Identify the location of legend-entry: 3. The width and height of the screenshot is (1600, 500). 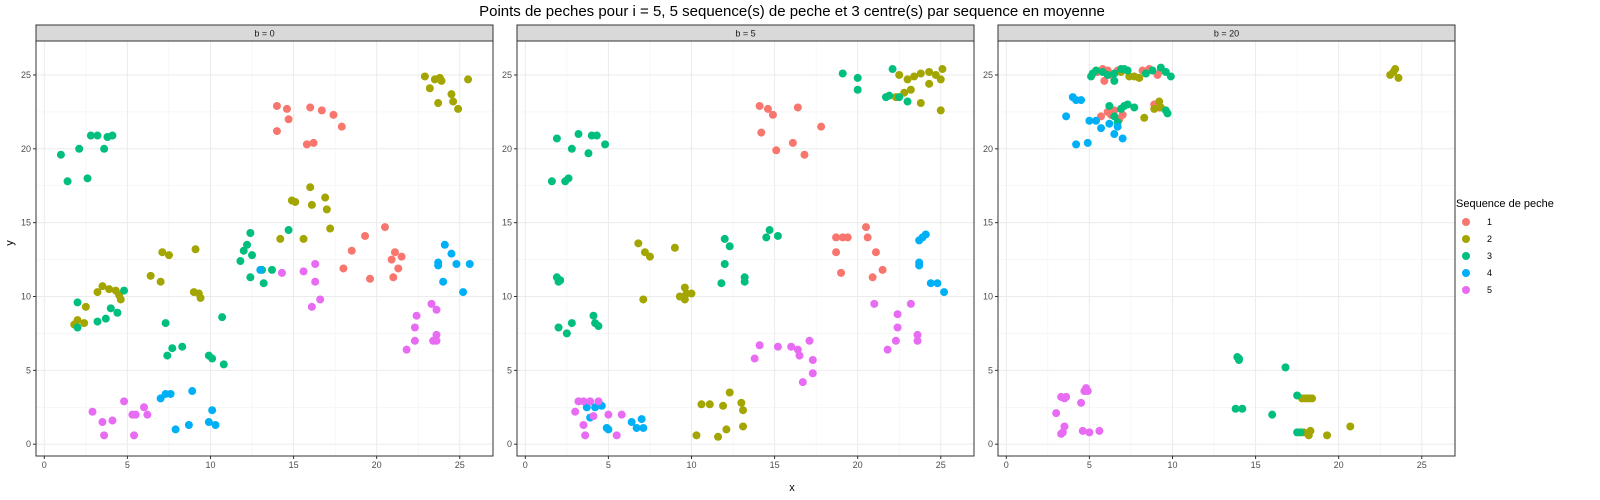
(1477, 256).